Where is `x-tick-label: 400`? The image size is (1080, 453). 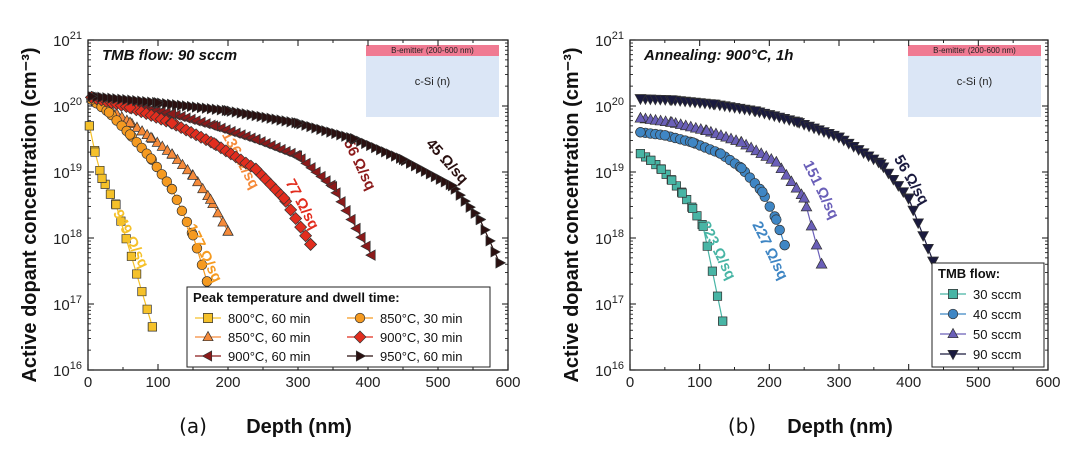
x-tick-label: 400 is located at coordinates (367, 382).